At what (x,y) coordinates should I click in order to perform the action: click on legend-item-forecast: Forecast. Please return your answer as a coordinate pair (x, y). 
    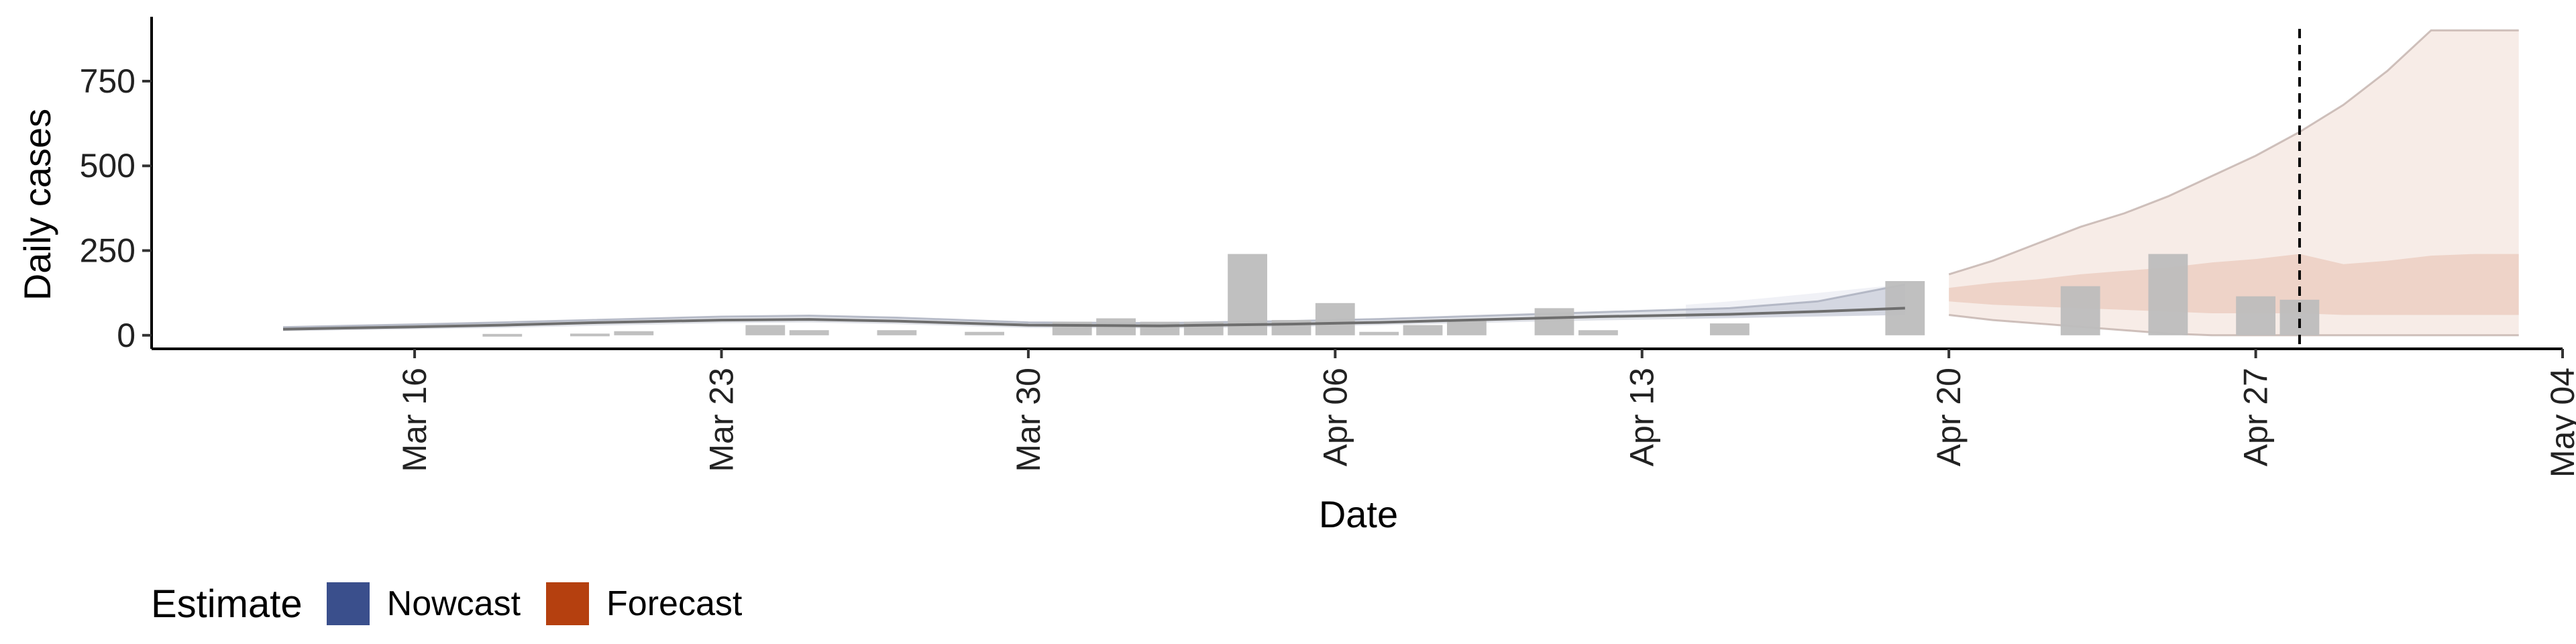
    Looking at the image, I should click on (644, 603).